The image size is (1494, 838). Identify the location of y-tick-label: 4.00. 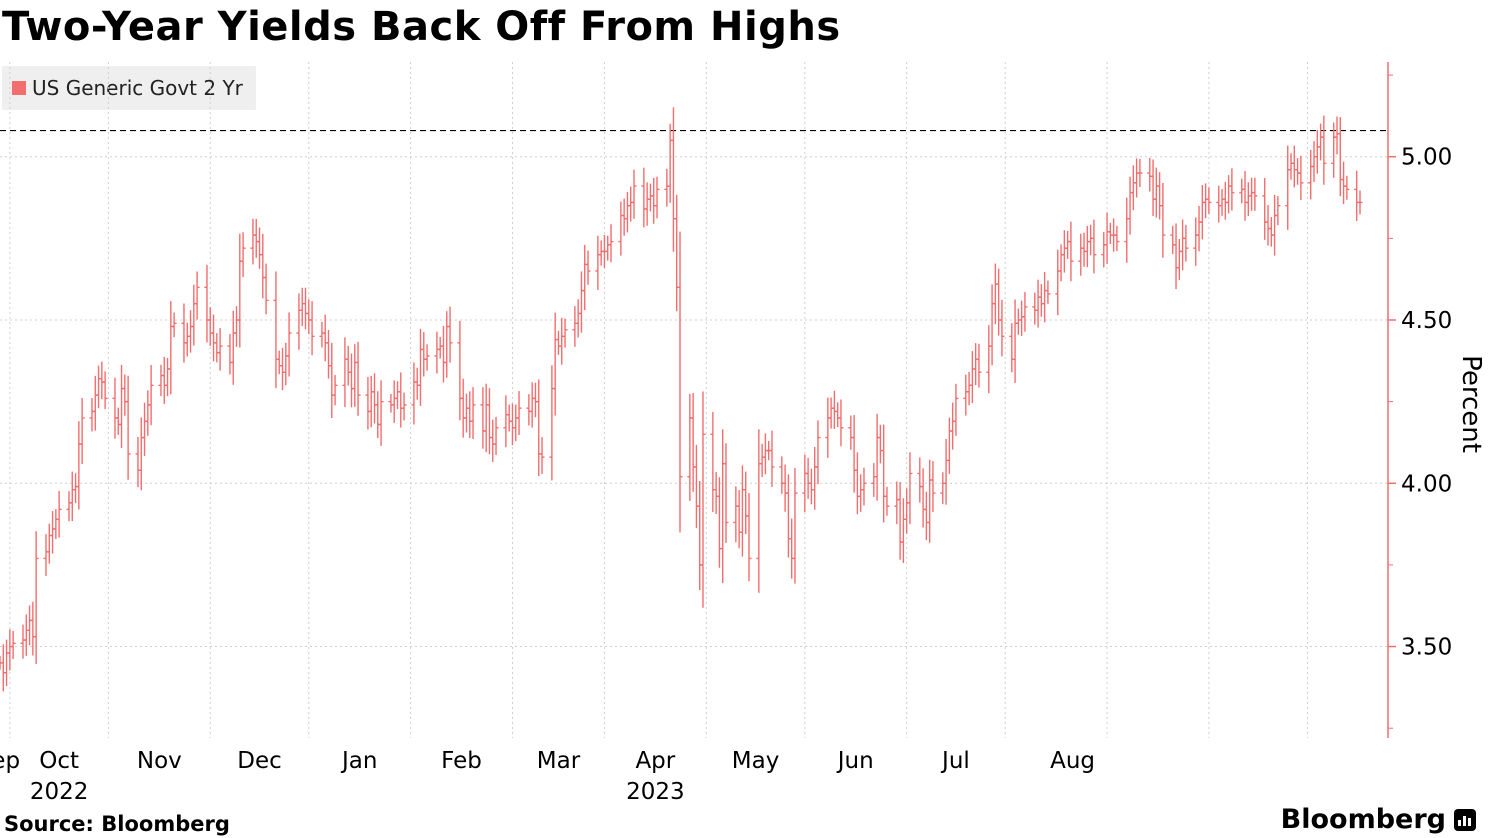
(1426, 484).